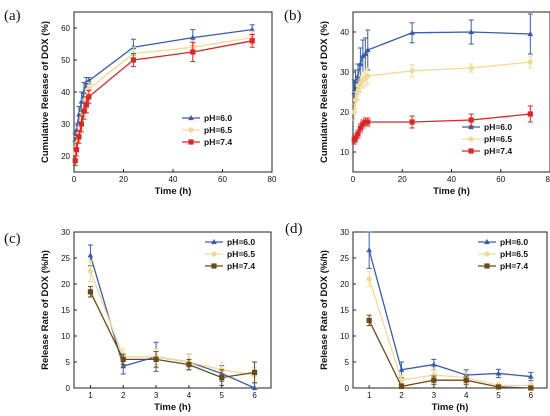 The height and width of the screenshot is (416, 550). Describe the element at coordinates (12, 16) in the screenshot. I see `panel-tag: (a)` at that location.